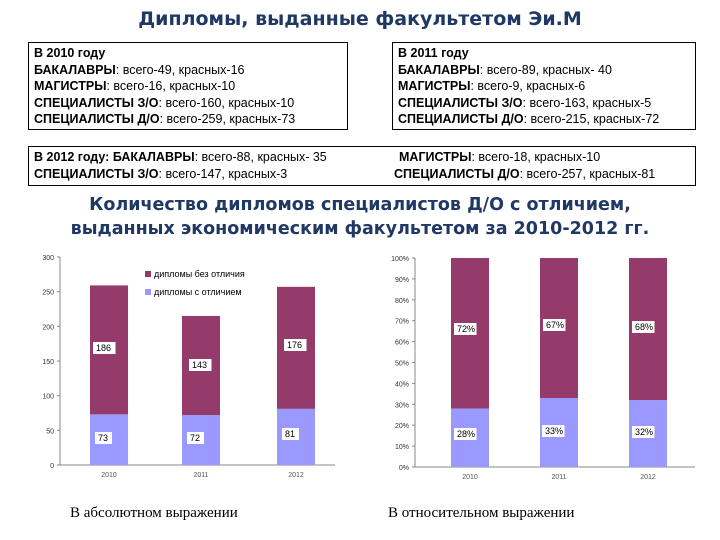  Describe the element at coordinates (48, 327) in the screenshot. I see `y-tick-label: 200` at that location.